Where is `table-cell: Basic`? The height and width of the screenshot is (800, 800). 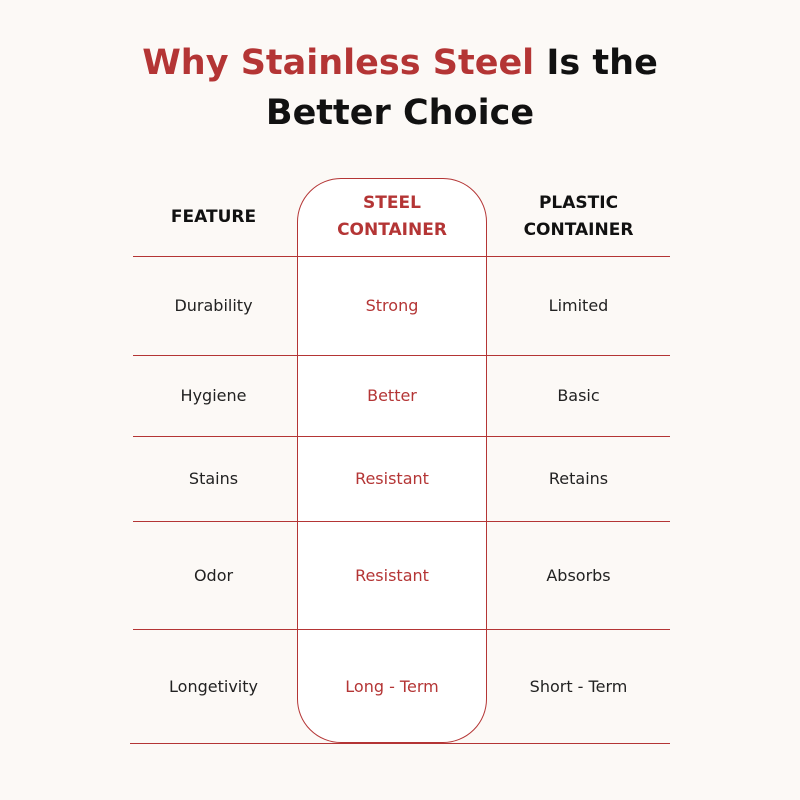
table-cell: Basic is located at coordinates (578, 395).